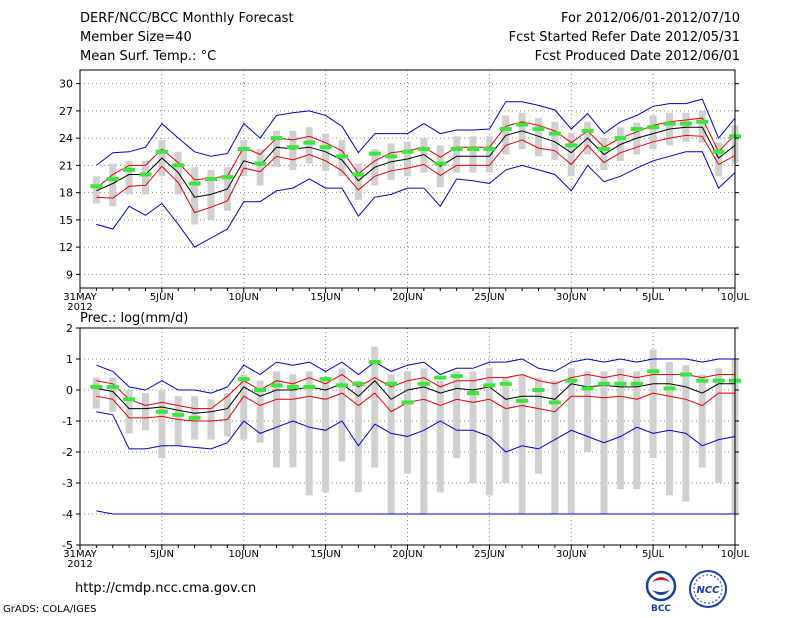 This screenshot has height=618, width=800. What do you see at coordinates (148, 56) in the screenshot?
I see `variable-label: Mean Surf. Temp.: °C` at bounding box center [148, 56].